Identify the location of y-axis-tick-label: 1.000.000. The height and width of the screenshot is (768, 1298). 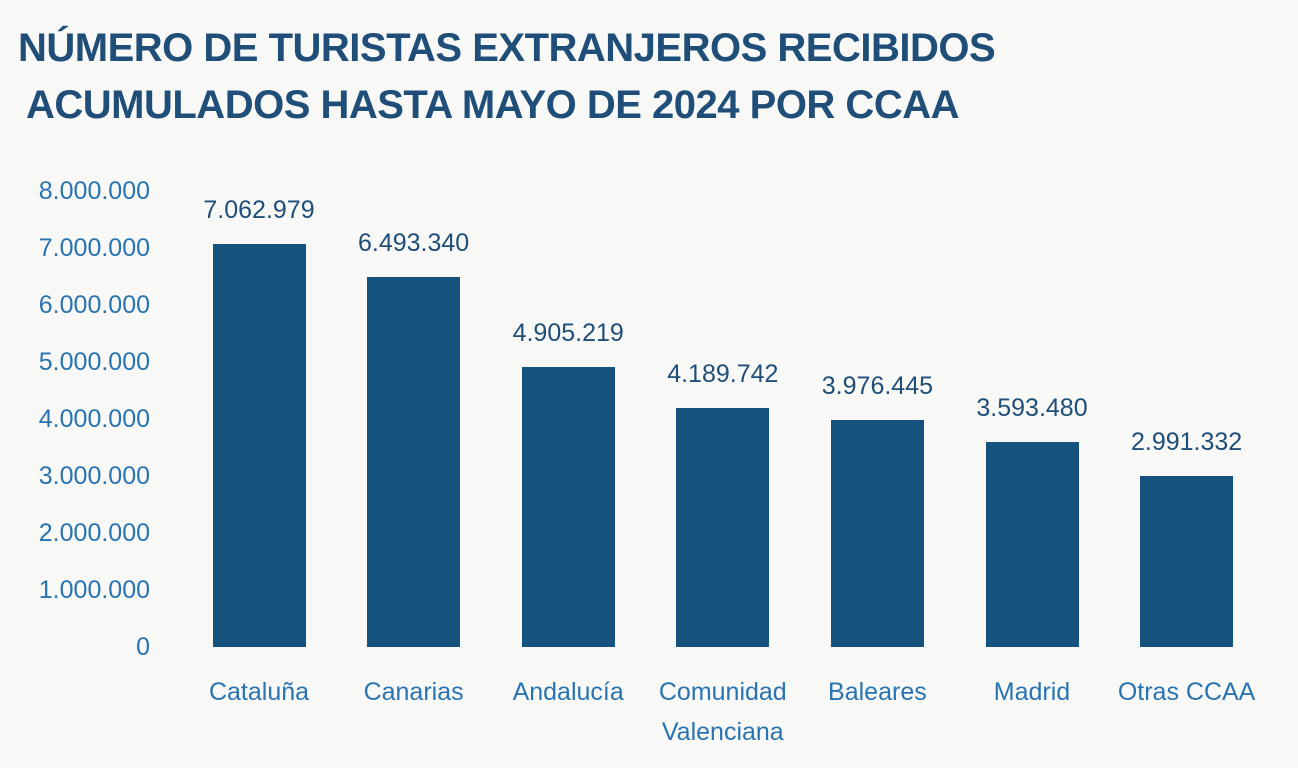
(94, 590).